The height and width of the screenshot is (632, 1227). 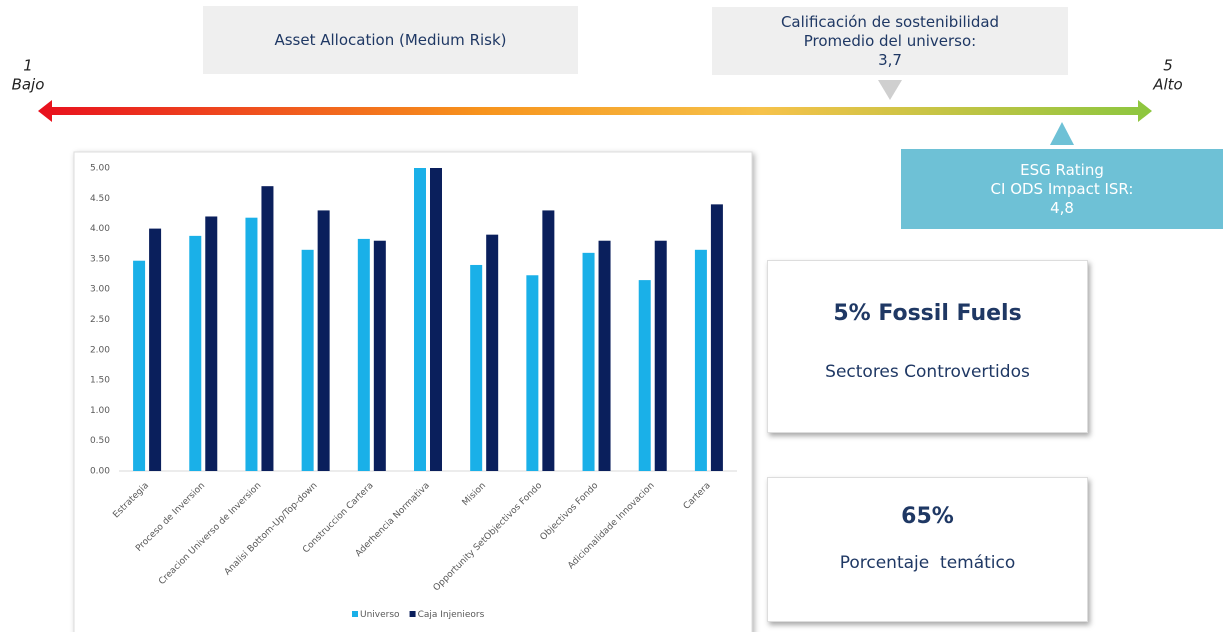 What do you see at coordinates (927, 346) in the screenshot?
I see `card: 5% Fossil Fuels Sectores Controvertidos` at bounding box center [927, 346].